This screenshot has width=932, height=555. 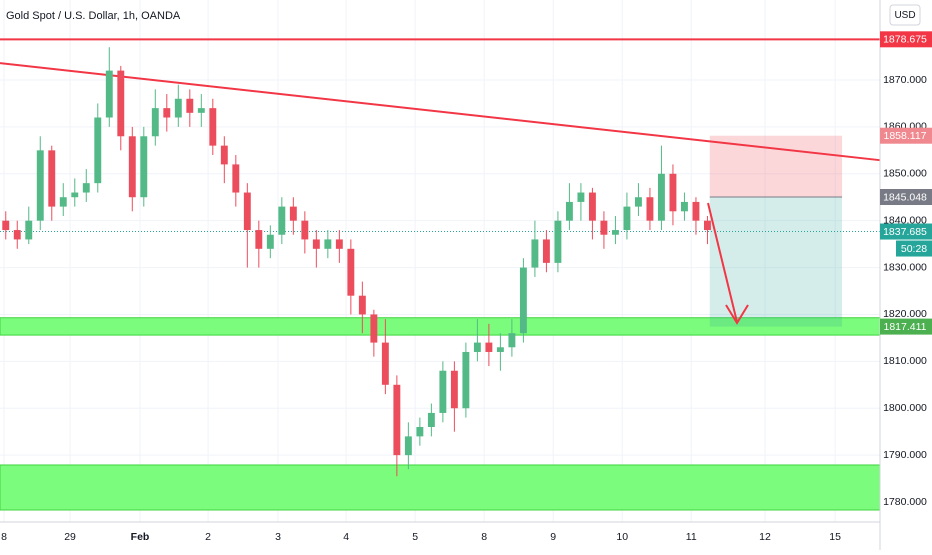 I want to click on x-tick-label: Feb, so click(x=140, y=537).